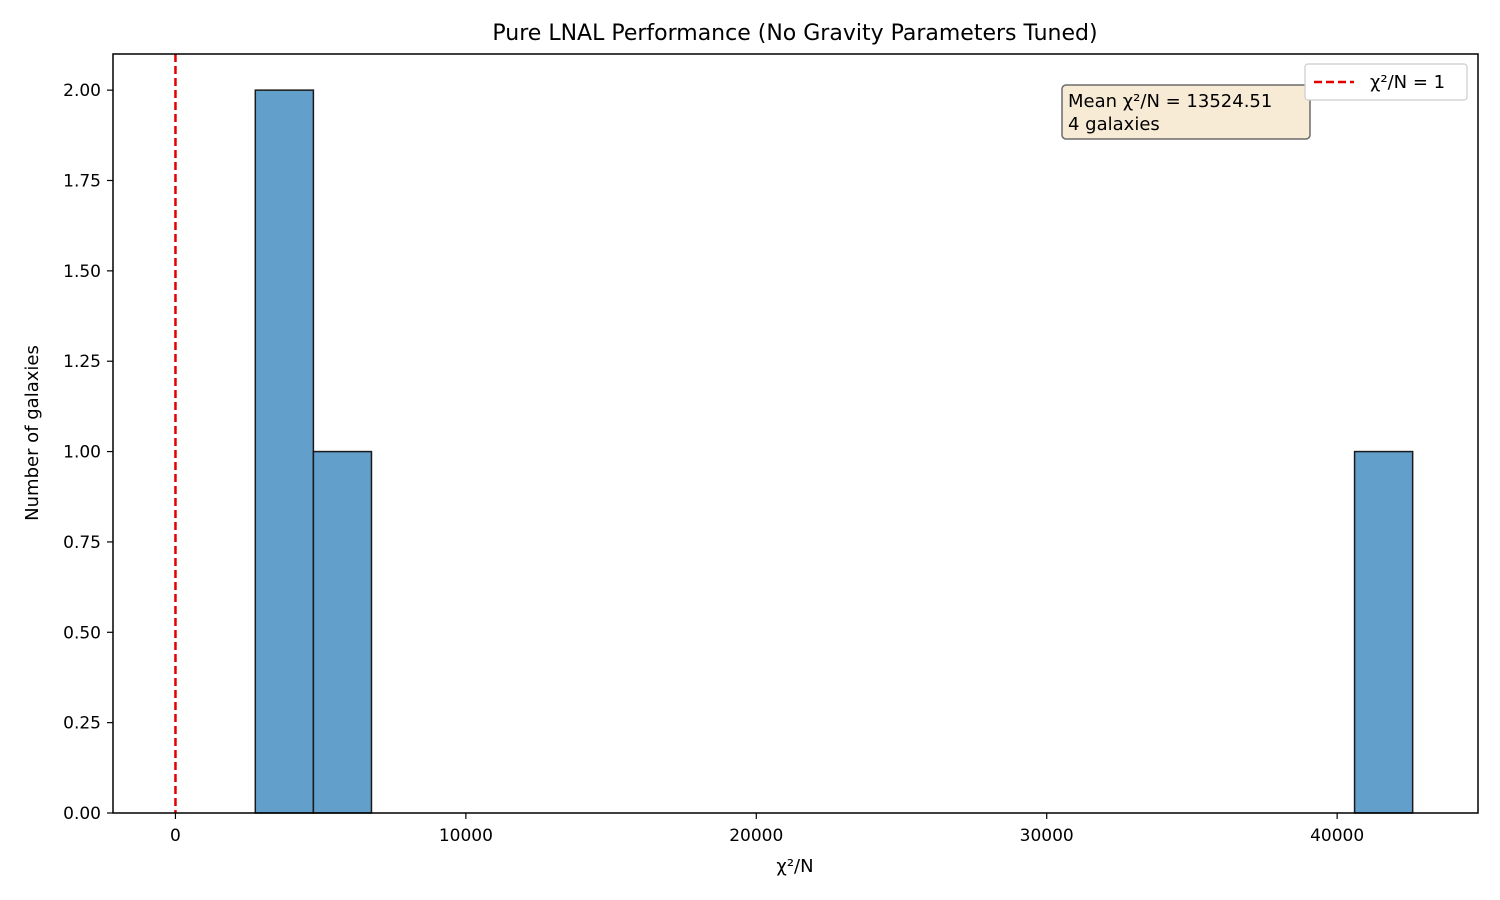 This screenshot has width=1500, height=900. Describe the element at coordinates (1337, 836) in the screenshot. I see `x-tick-label: 40000` at that location.